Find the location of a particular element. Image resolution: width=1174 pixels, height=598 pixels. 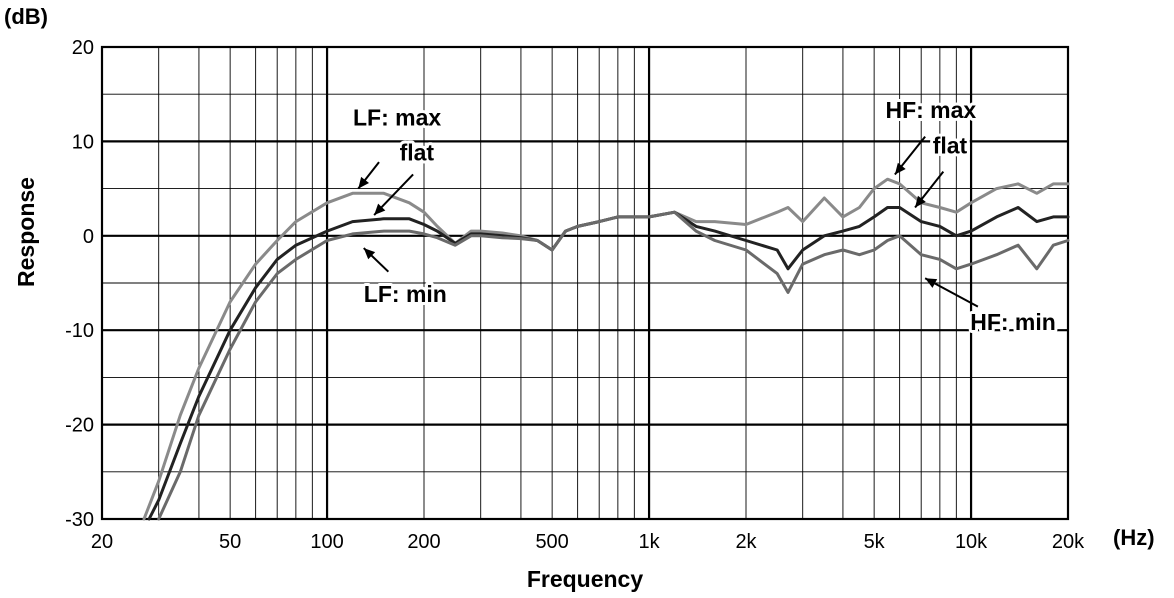

annotation-label: LF: max is located at coordinates (397, 117).